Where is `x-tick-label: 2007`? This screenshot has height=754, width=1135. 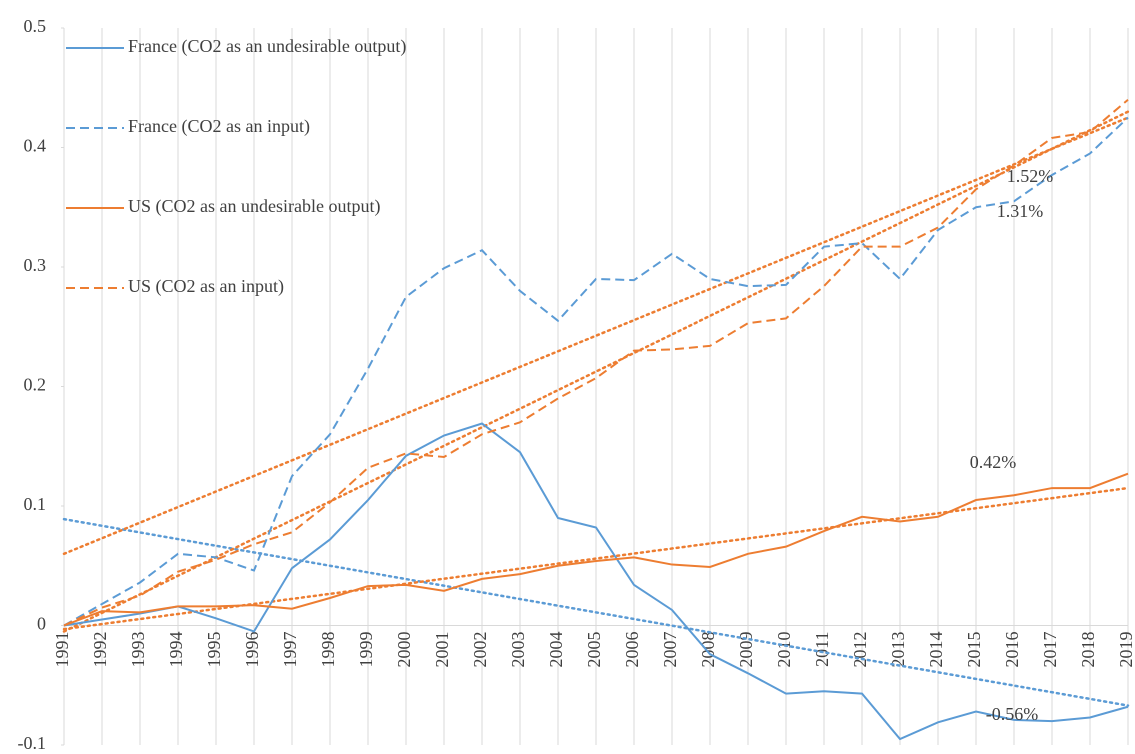 x-tick-label: 2007 is located at coordinates (670, 650).